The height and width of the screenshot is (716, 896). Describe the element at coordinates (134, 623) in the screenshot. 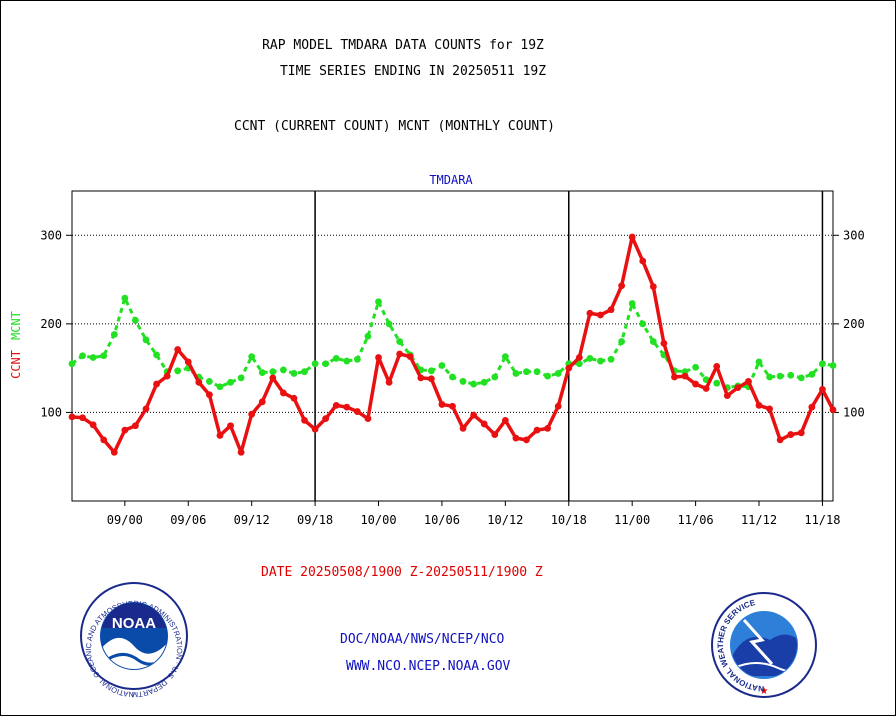

I see `noaa-wordmark: NOAA` at that location.